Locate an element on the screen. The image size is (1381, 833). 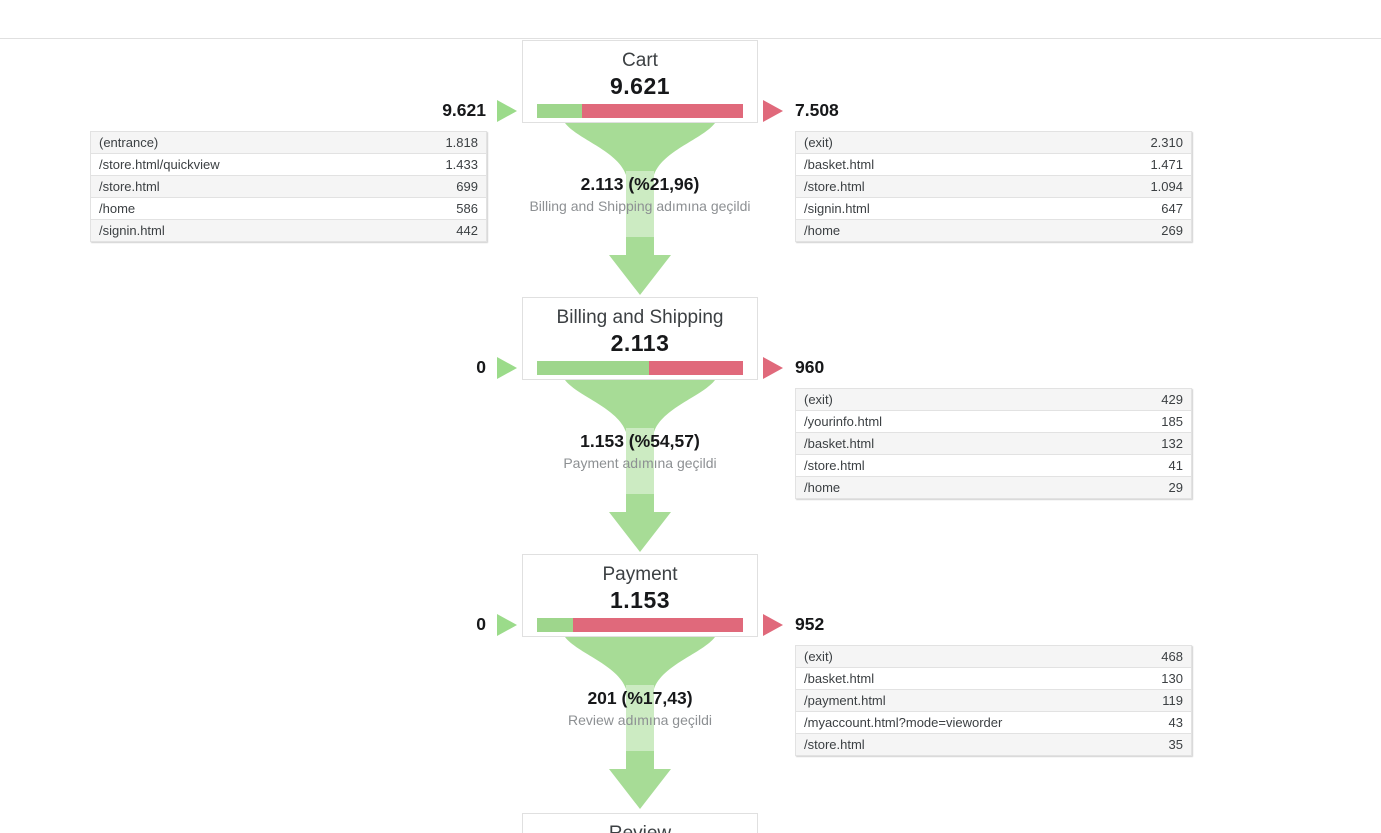
count-cell: 429 is located at coordinates (1172, 399).